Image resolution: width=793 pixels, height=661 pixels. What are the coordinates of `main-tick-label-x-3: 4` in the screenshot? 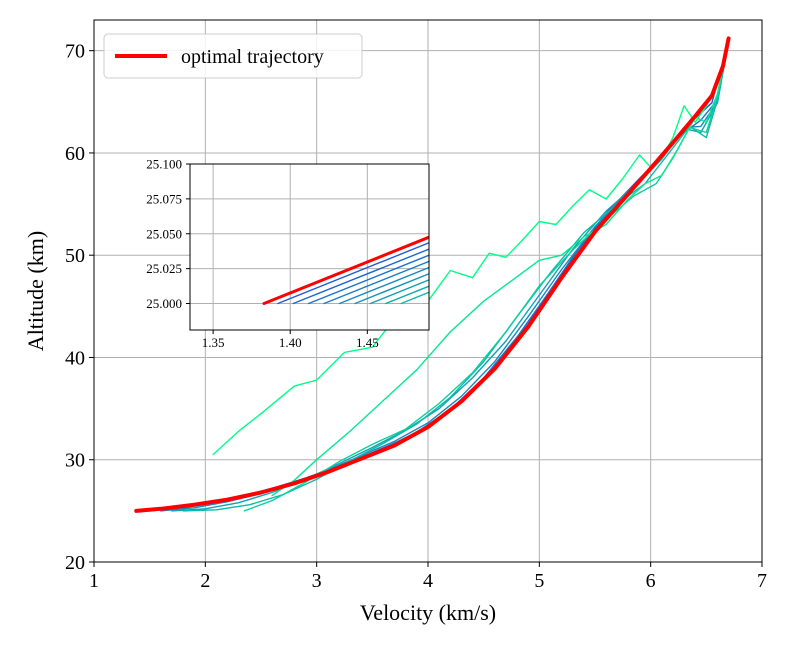 It's located at (428, 581).